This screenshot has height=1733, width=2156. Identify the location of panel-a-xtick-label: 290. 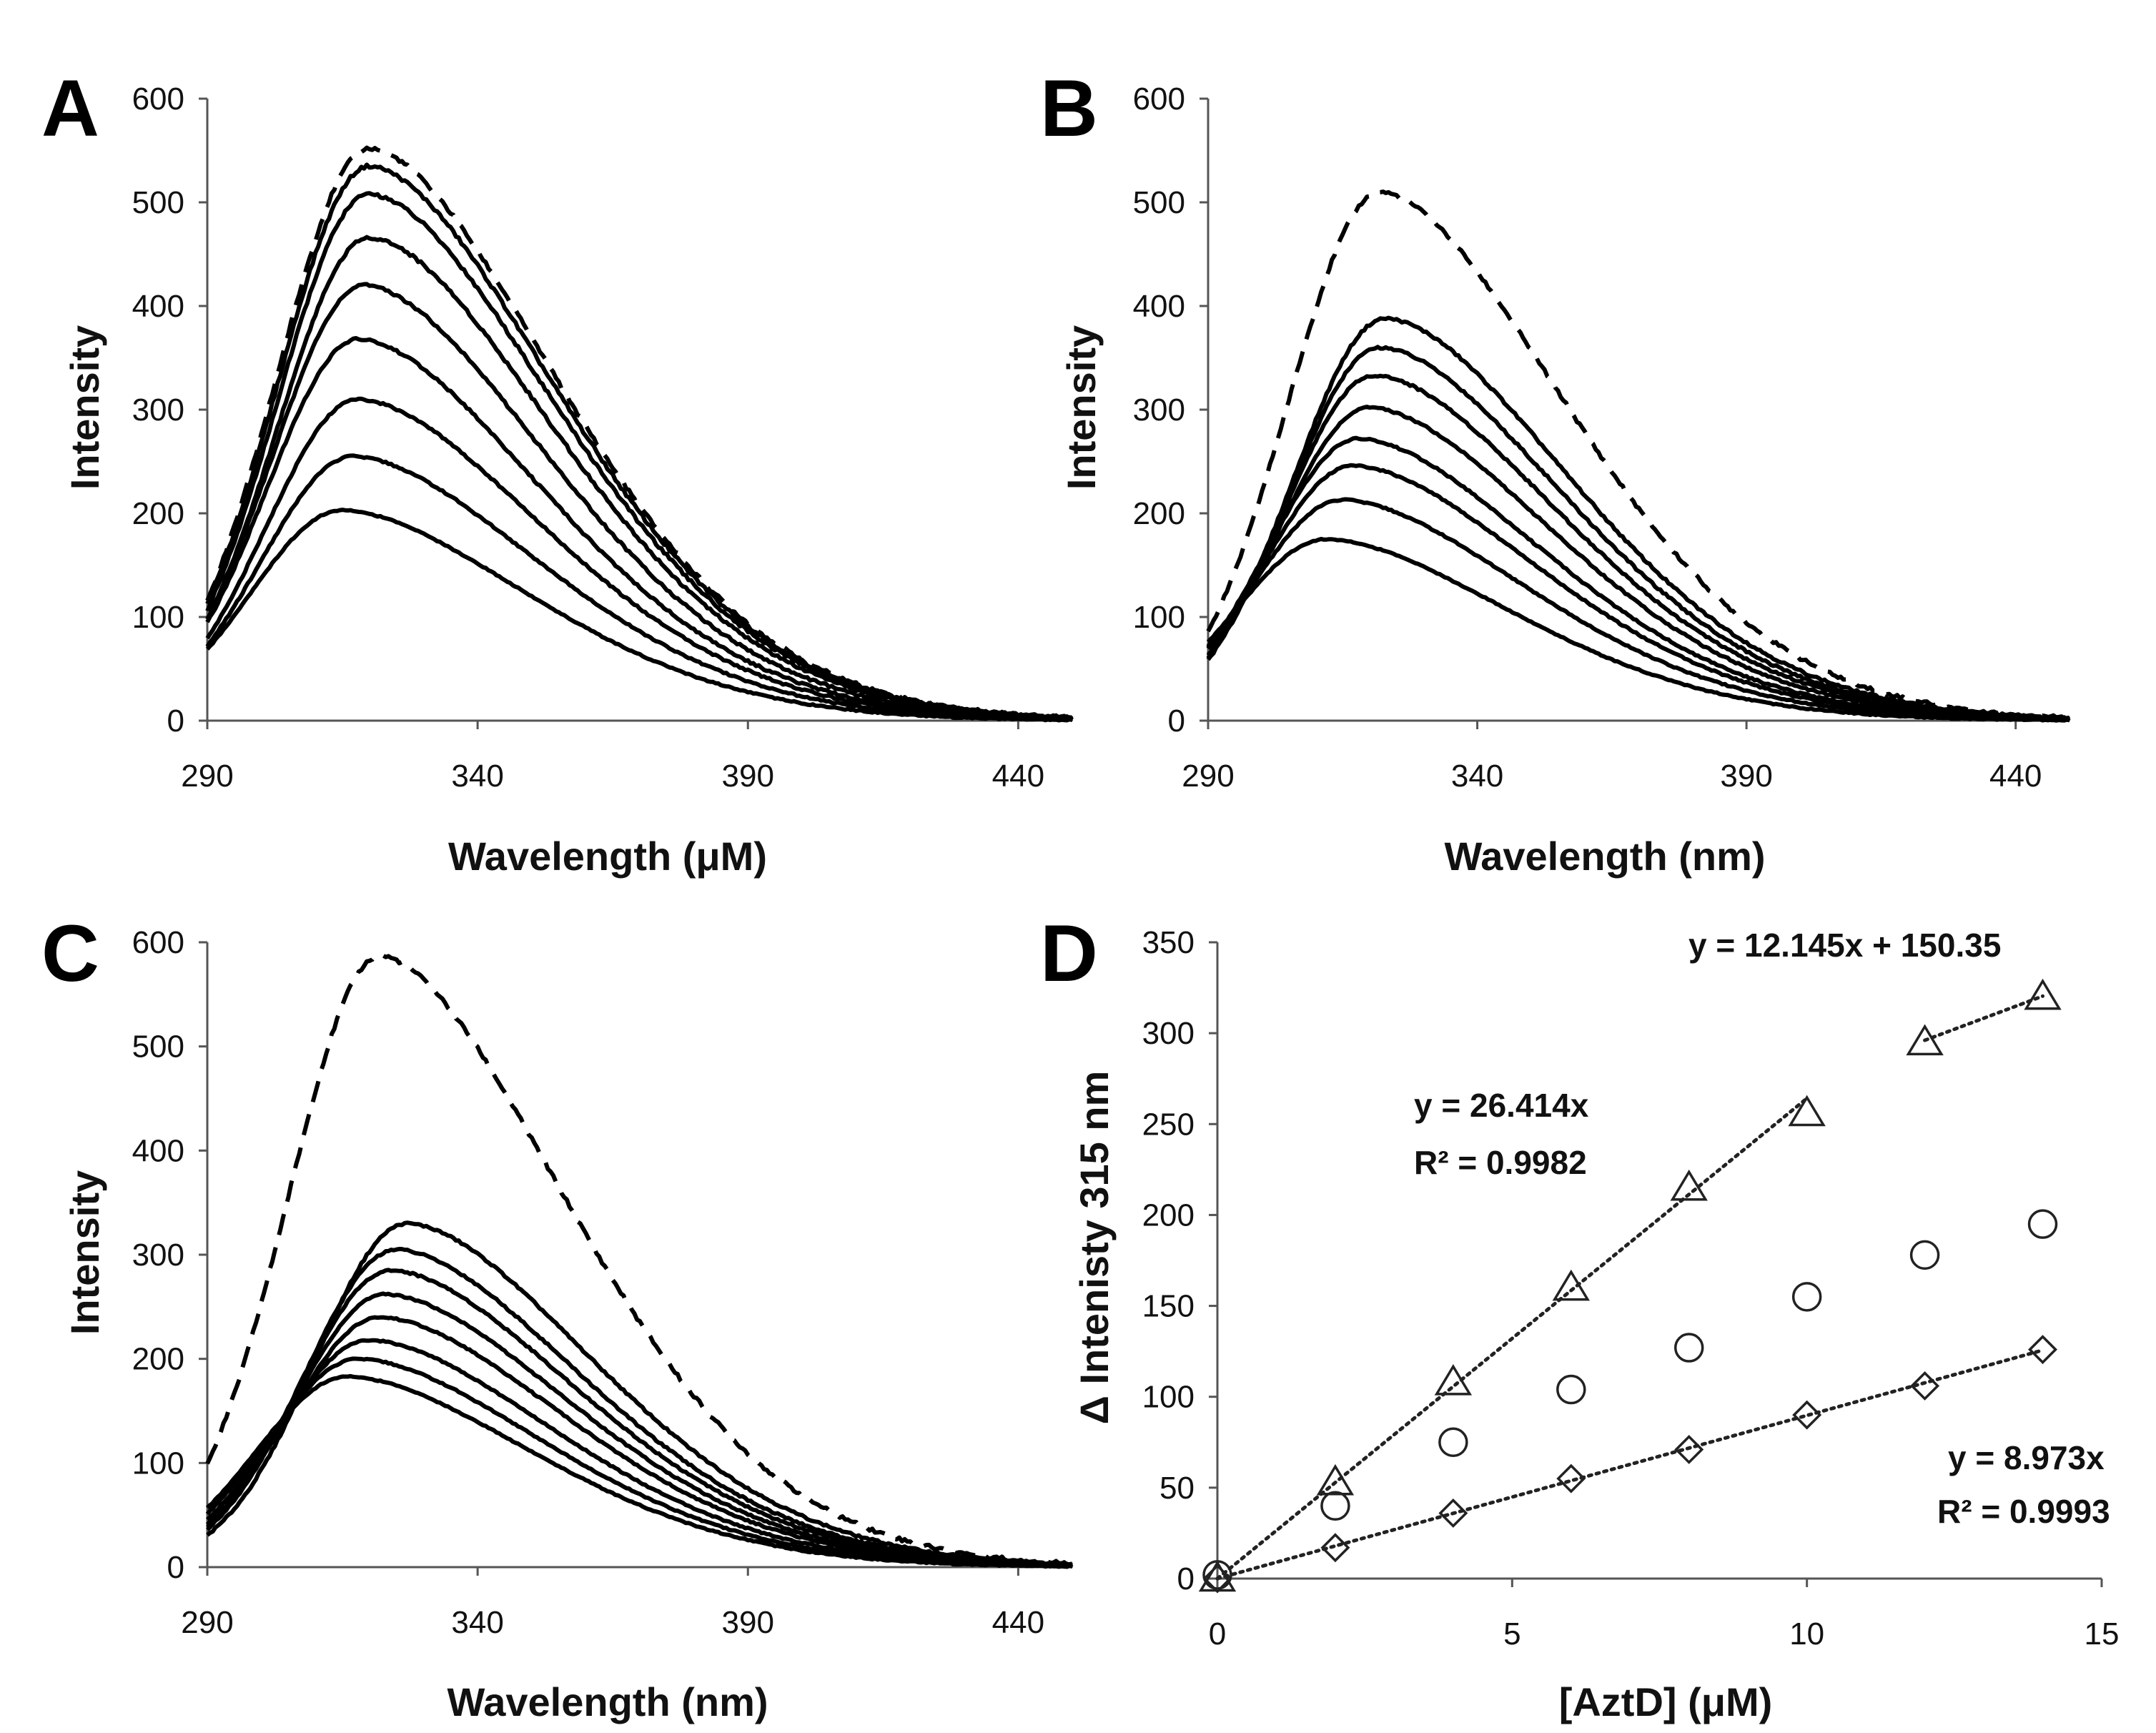
(207, 776).